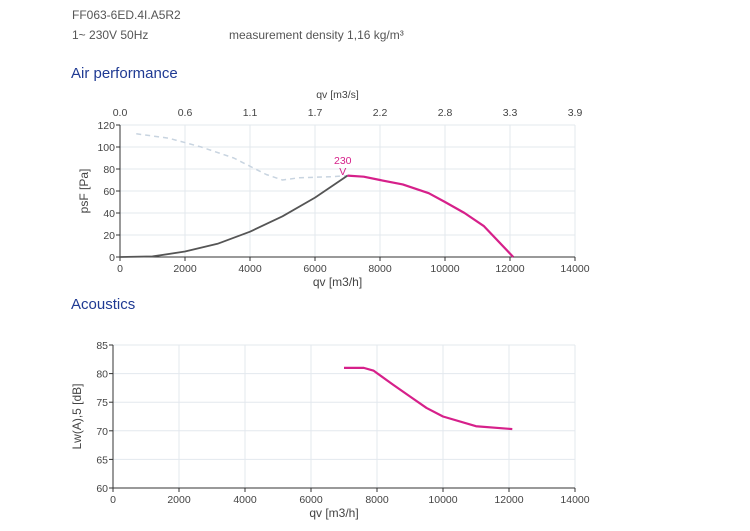 The width and height of the screenshot is (750, 531). Describe the element at coordinates (110, 35) in the screenshot. I see `supply-voltage: 1~ 230V 50Hz` at that location.